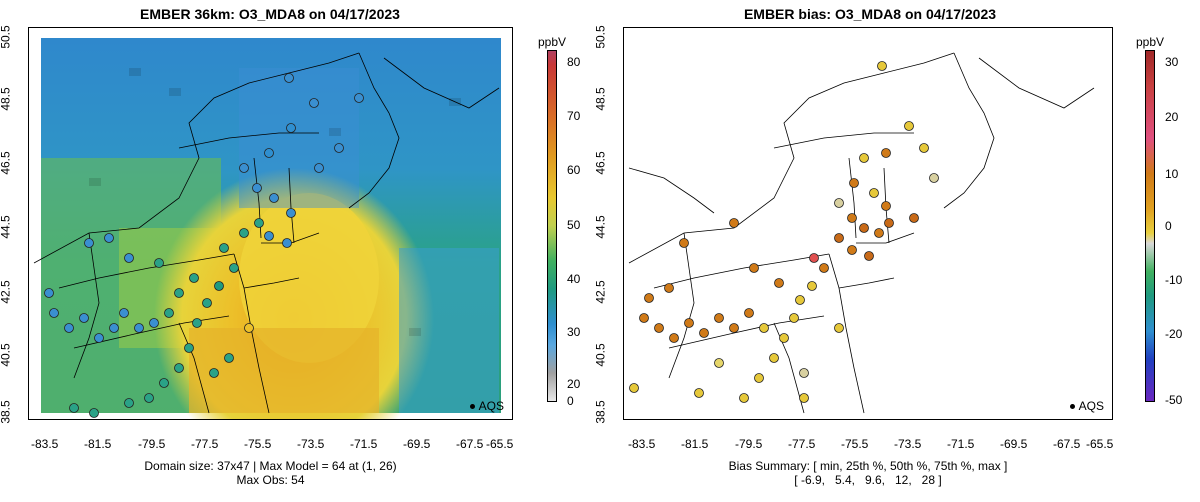 This screenshot has height=502, width=1200. What do you see at coordinates (1174, 280) in the screenshot?
I see `right-colorbar-tick: -10` at bounding box center [1174, 280].